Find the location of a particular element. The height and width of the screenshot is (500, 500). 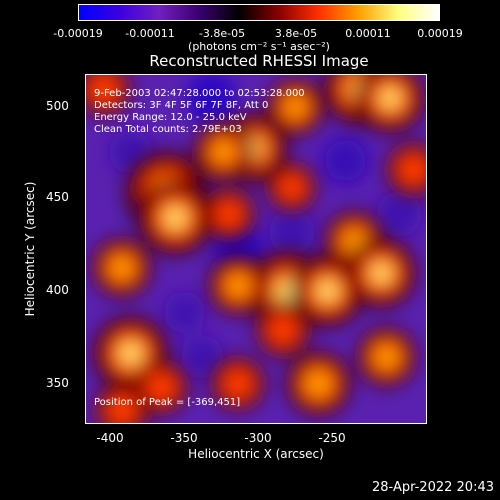

colorbar-tick-3: -3.8e-05 is located at coordinates (222, 33).